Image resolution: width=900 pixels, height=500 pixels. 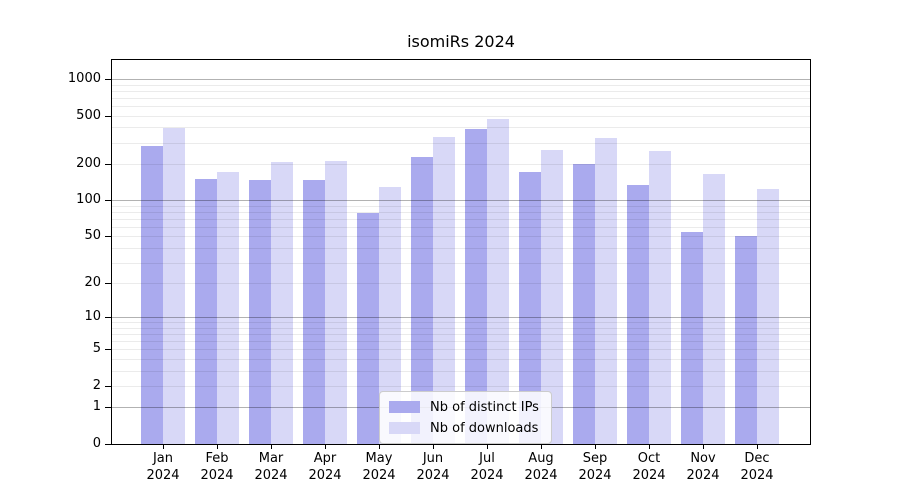 I want to click on bar-nb-of-distinct-ips-mar, so click(x=260, y=312).